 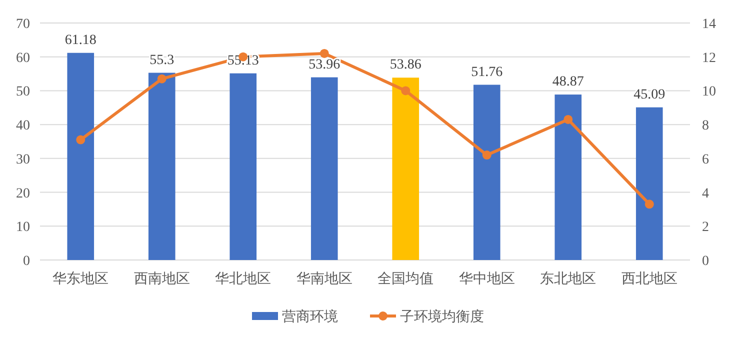 What do you see at coordinates (705, 126) in the screenshot?
I see `y2-tick-label: 8` at bounding box center [705, 126].